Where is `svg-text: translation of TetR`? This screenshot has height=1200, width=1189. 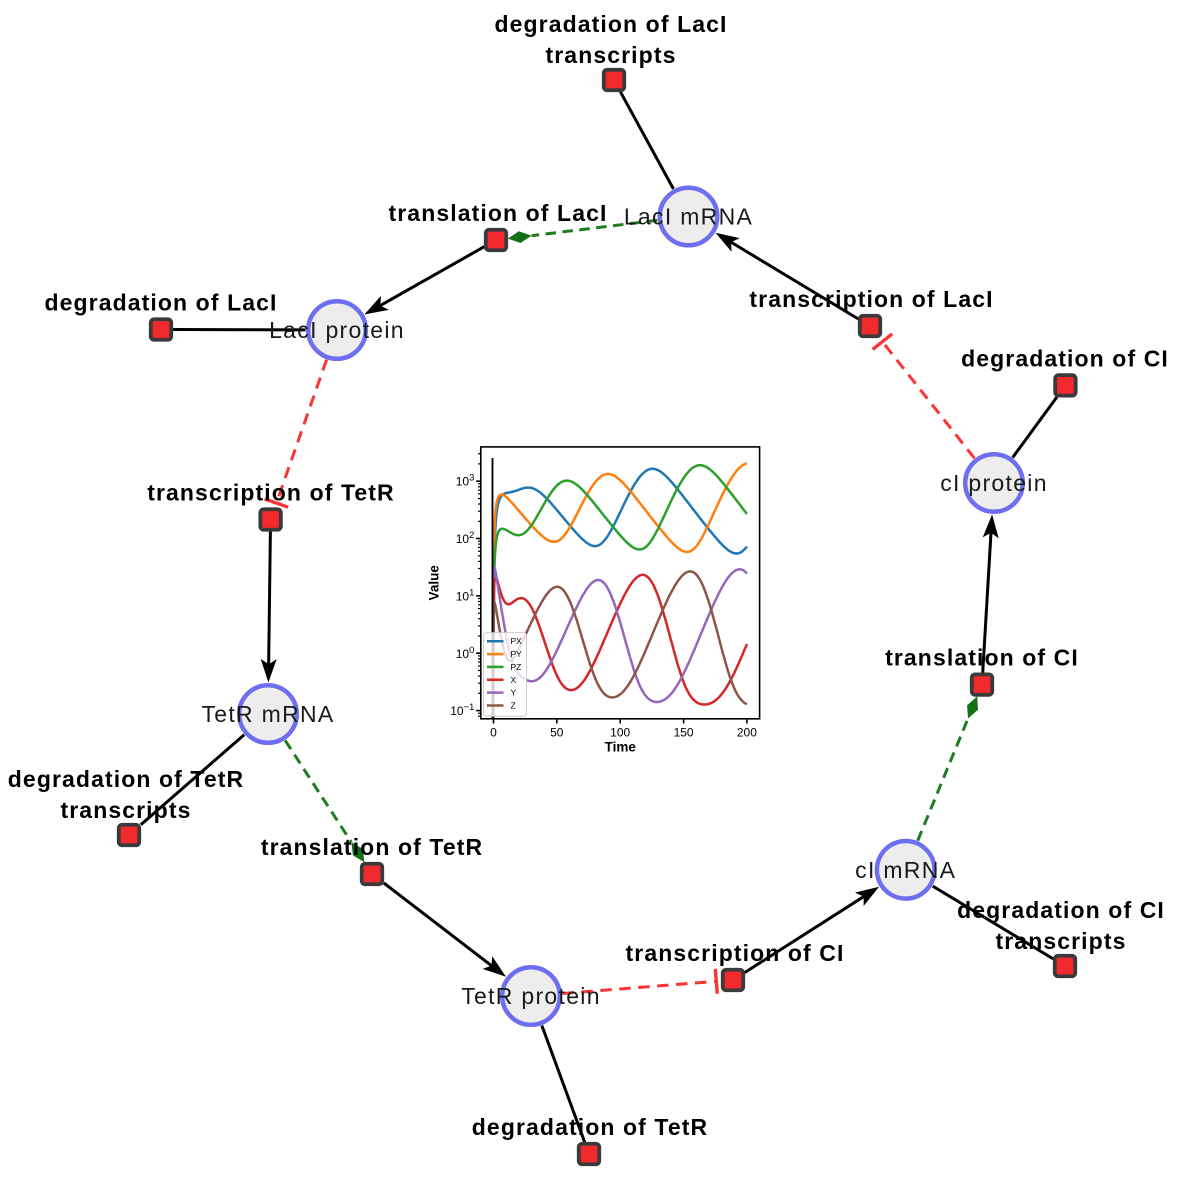 svg-text: translation of TetR is located at coordinates (372, 847).